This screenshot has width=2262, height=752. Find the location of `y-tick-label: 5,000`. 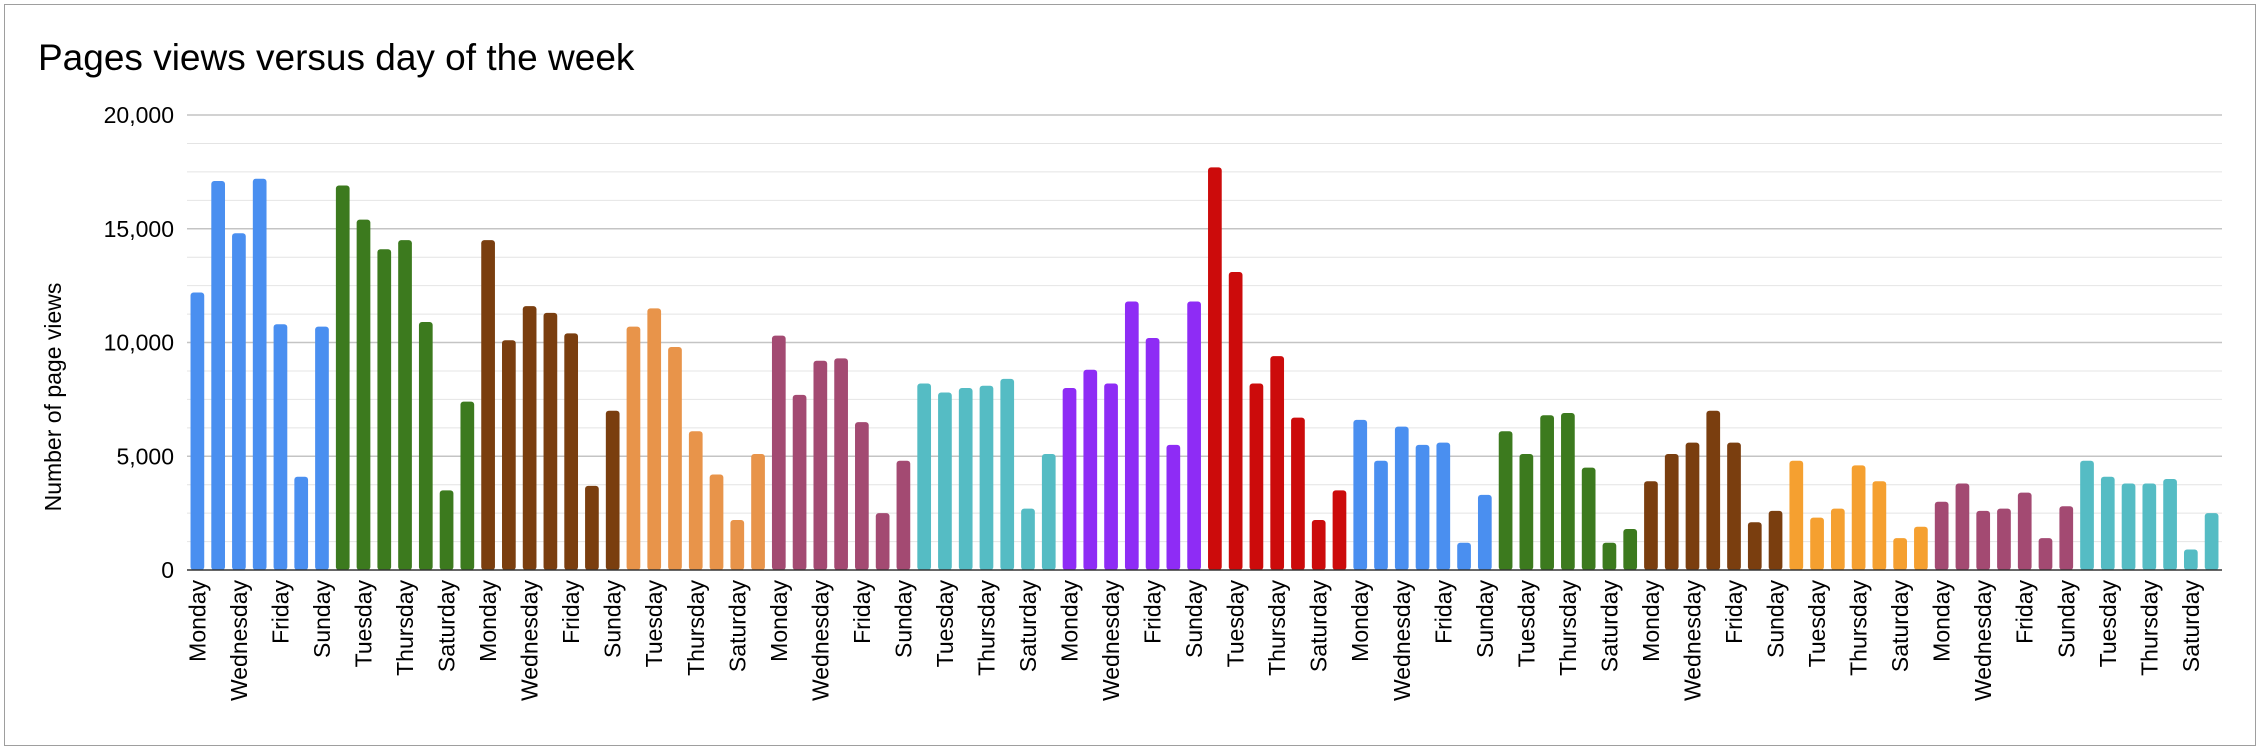

y-tick-label: 5,000 is located at coordinates (145, 456).